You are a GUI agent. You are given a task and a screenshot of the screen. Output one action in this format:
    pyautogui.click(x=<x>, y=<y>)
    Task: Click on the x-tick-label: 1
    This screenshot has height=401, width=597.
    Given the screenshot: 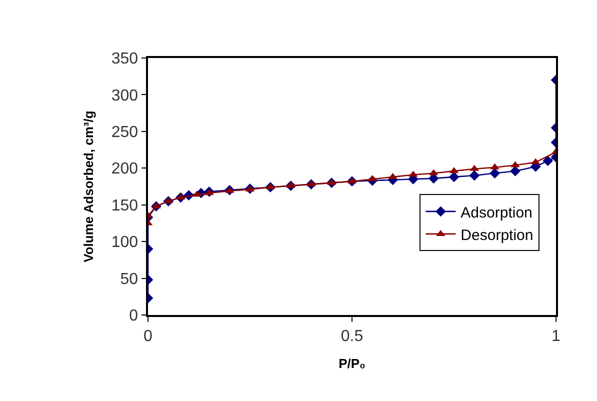 What is the action you would take?
    pyautogui.click(x=556, y=336)
    